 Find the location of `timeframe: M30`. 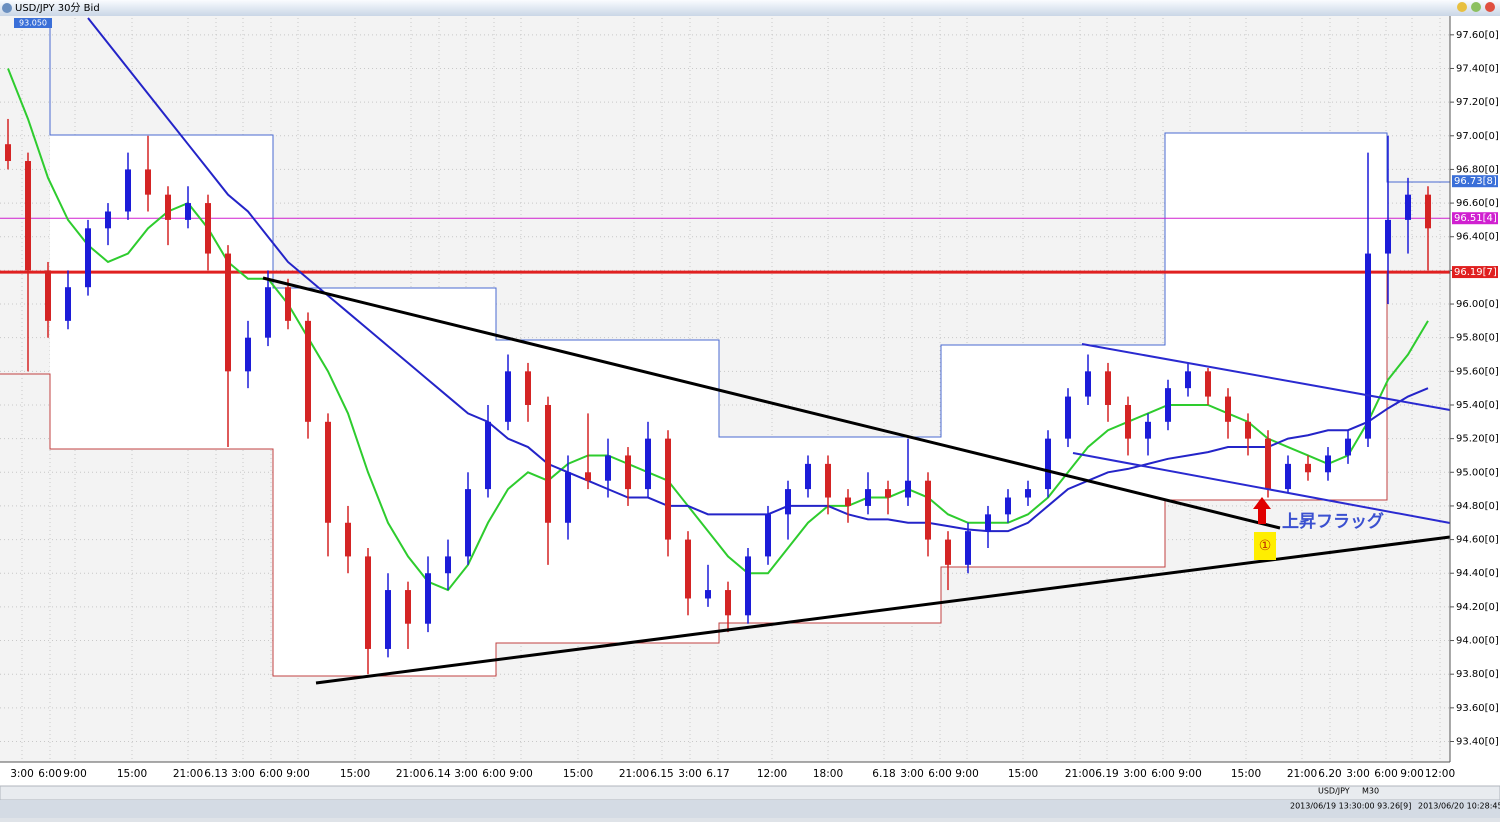

timeframe: M30 is located at coordinates (1370, 791).